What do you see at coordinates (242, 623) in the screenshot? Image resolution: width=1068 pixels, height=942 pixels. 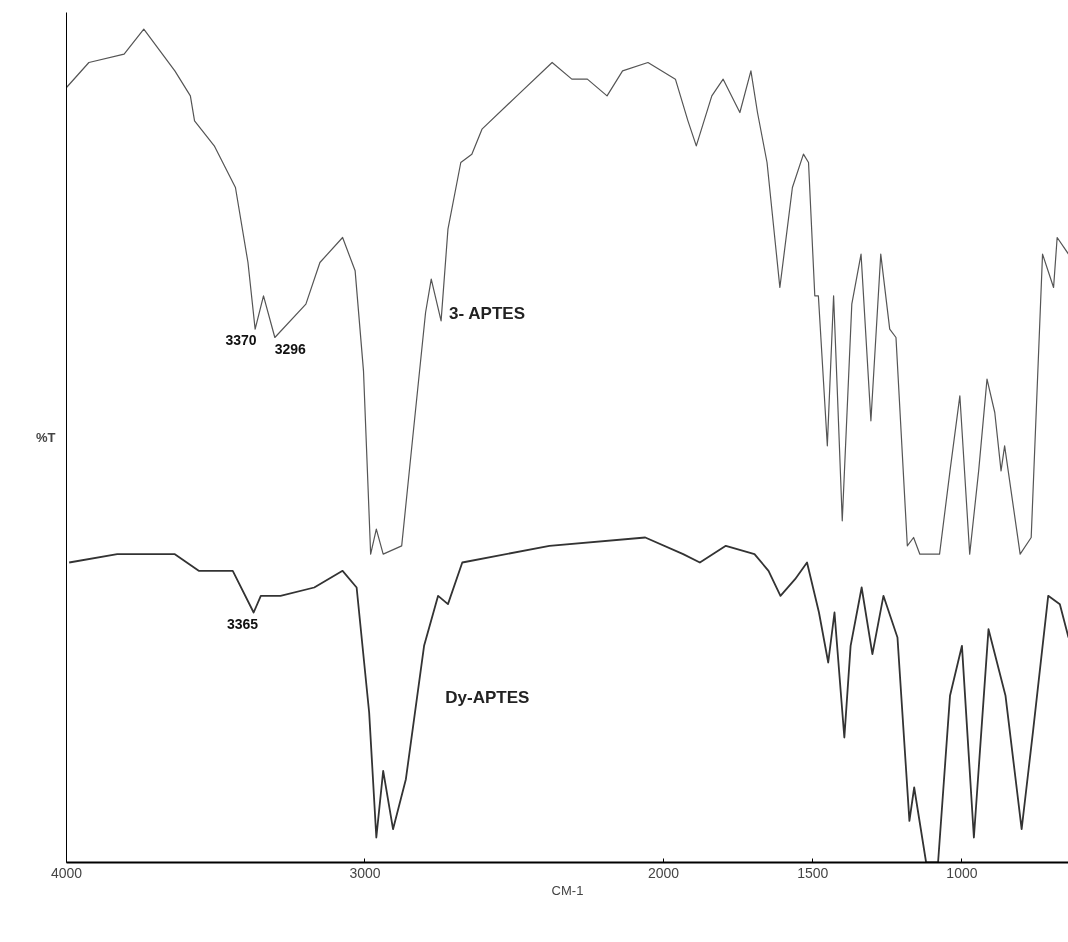 I see `annotation: 3365` at bounding box center [242, 623].